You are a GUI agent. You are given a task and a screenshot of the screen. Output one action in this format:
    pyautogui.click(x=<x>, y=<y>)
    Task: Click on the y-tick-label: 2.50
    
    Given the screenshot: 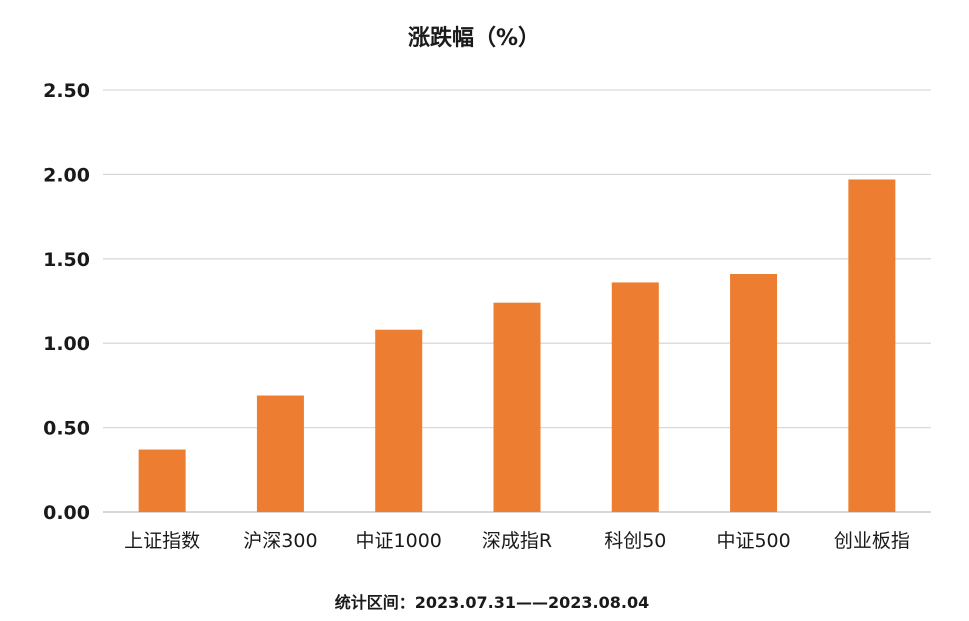 What is the action you would take?
    pyautogui.click(x=66, y=91)
    